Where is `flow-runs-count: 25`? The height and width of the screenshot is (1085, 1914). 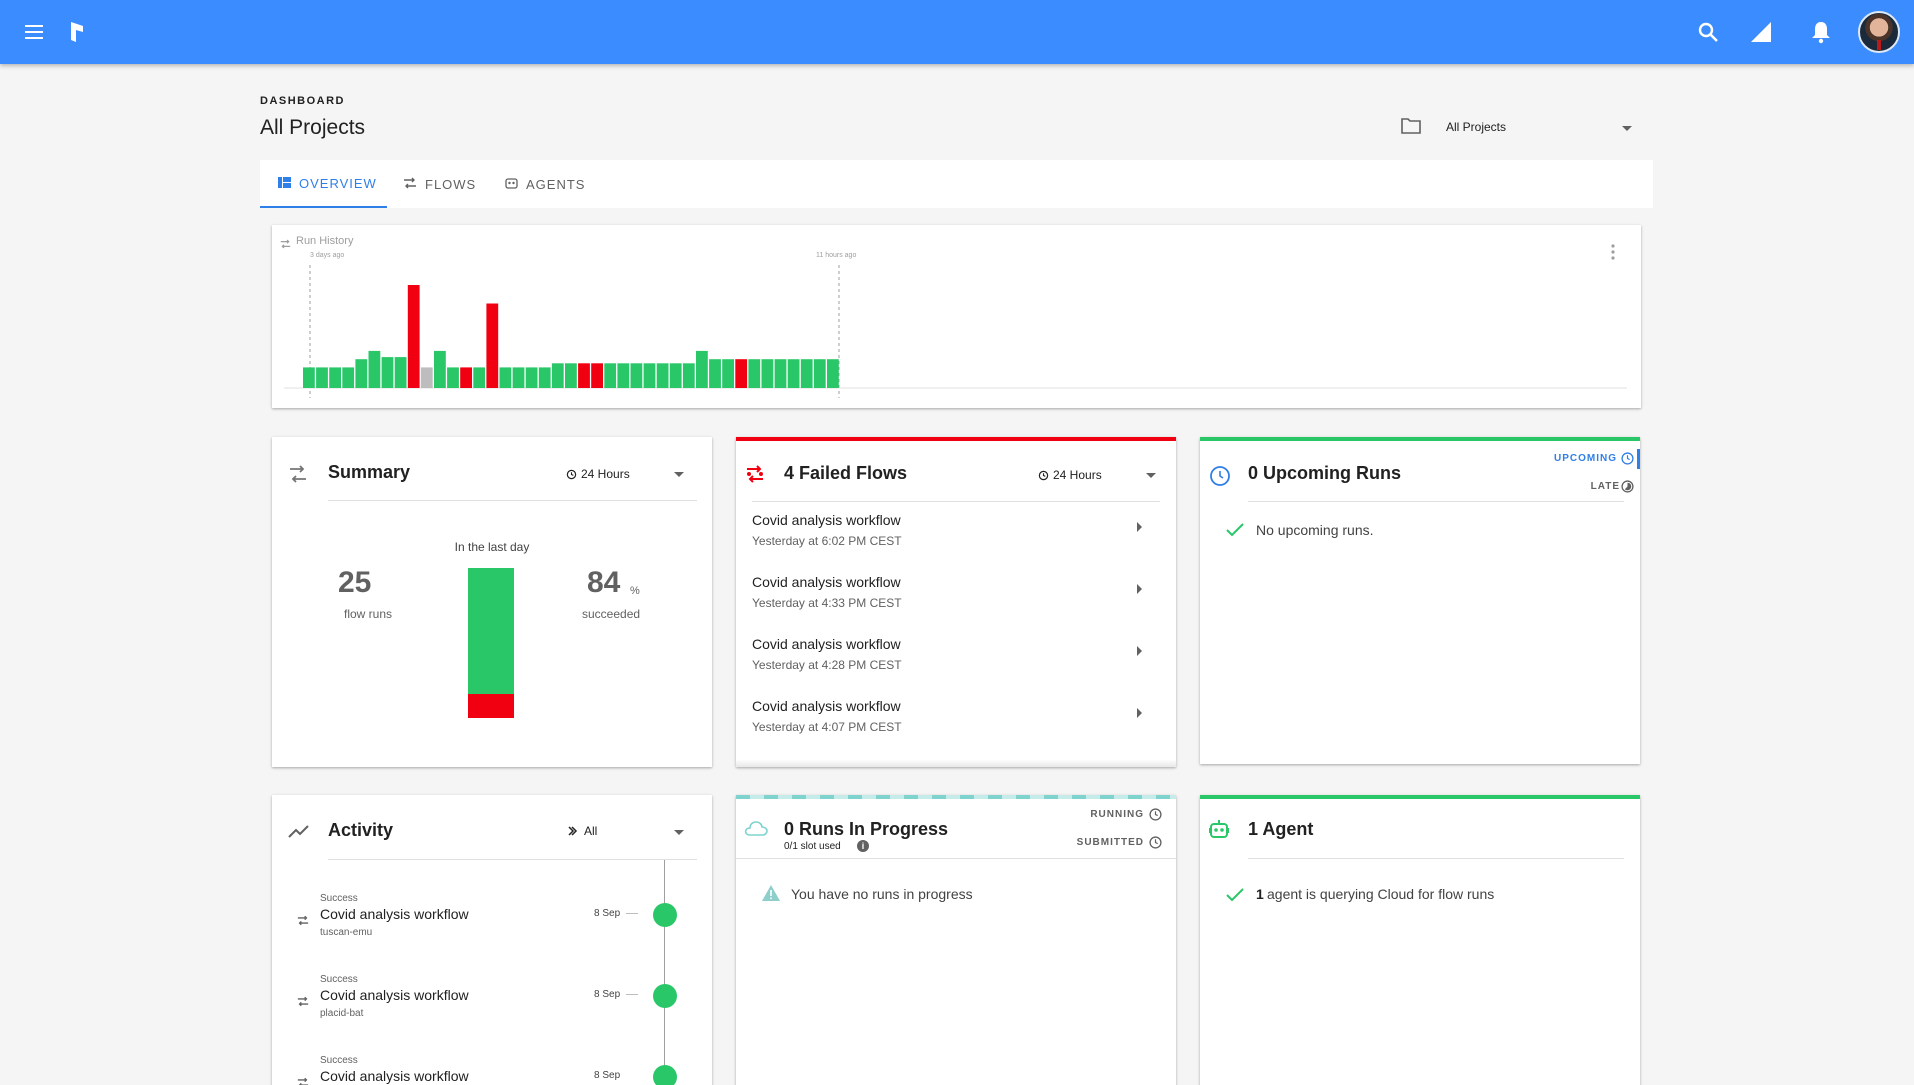 flow-runs-count: 25 is located at coordinates (355, 582).